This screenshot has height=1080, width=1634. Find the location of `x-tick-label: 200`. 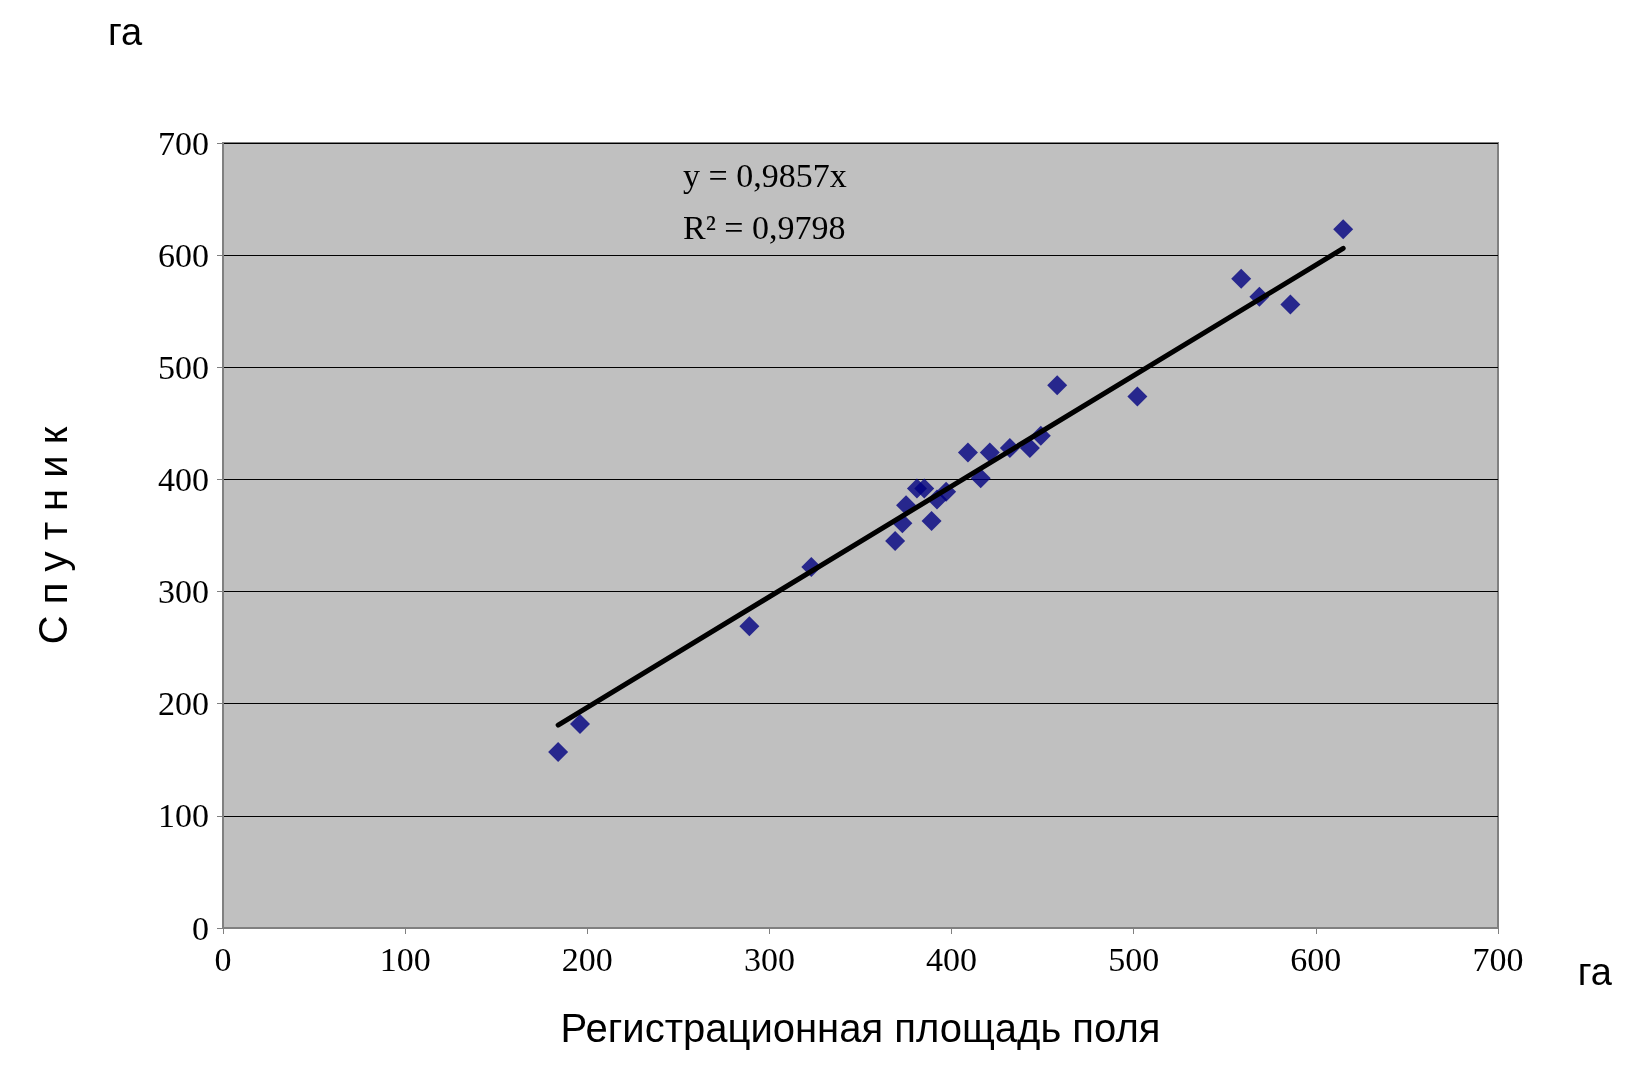

x-tick-label: 200 is located at coordinates (587, 959).